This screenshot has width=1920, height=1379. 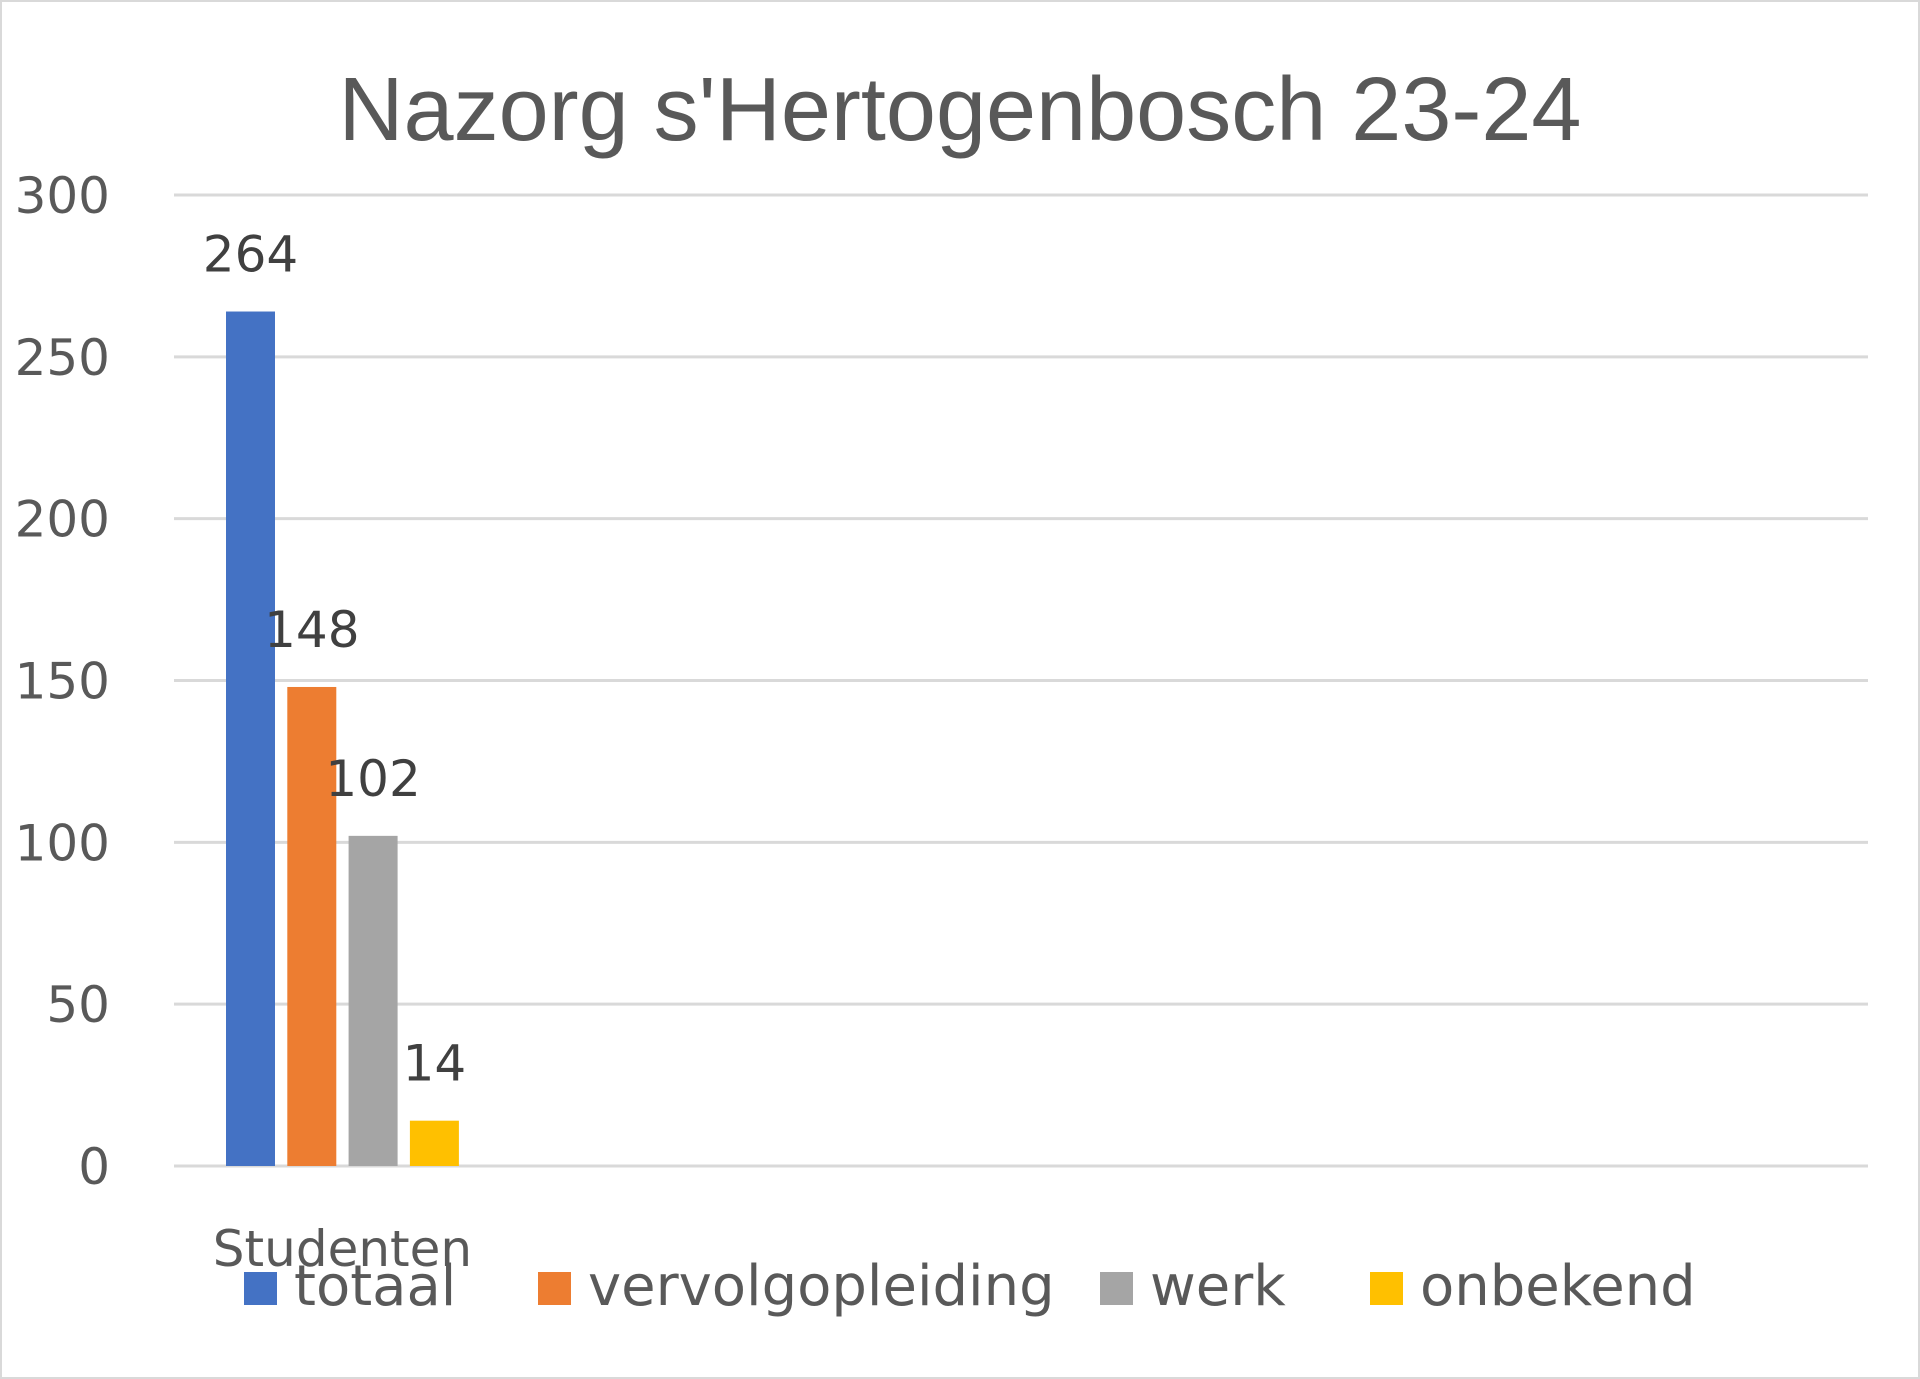 I want to click on legend-item-werk: werk, so click(x=1193, y=1286).